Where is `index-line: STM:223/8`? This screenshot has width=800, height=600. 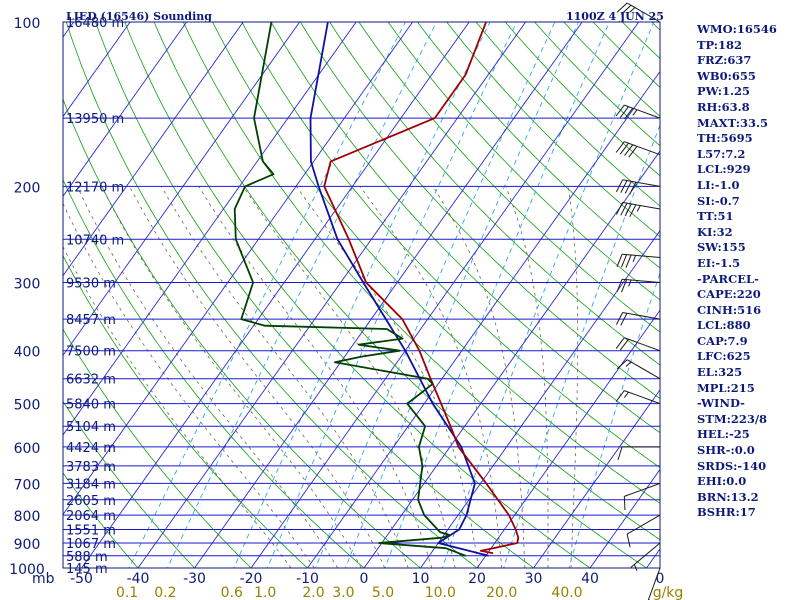 index-line: STM:223/8 is located at coordinates (732, 418).